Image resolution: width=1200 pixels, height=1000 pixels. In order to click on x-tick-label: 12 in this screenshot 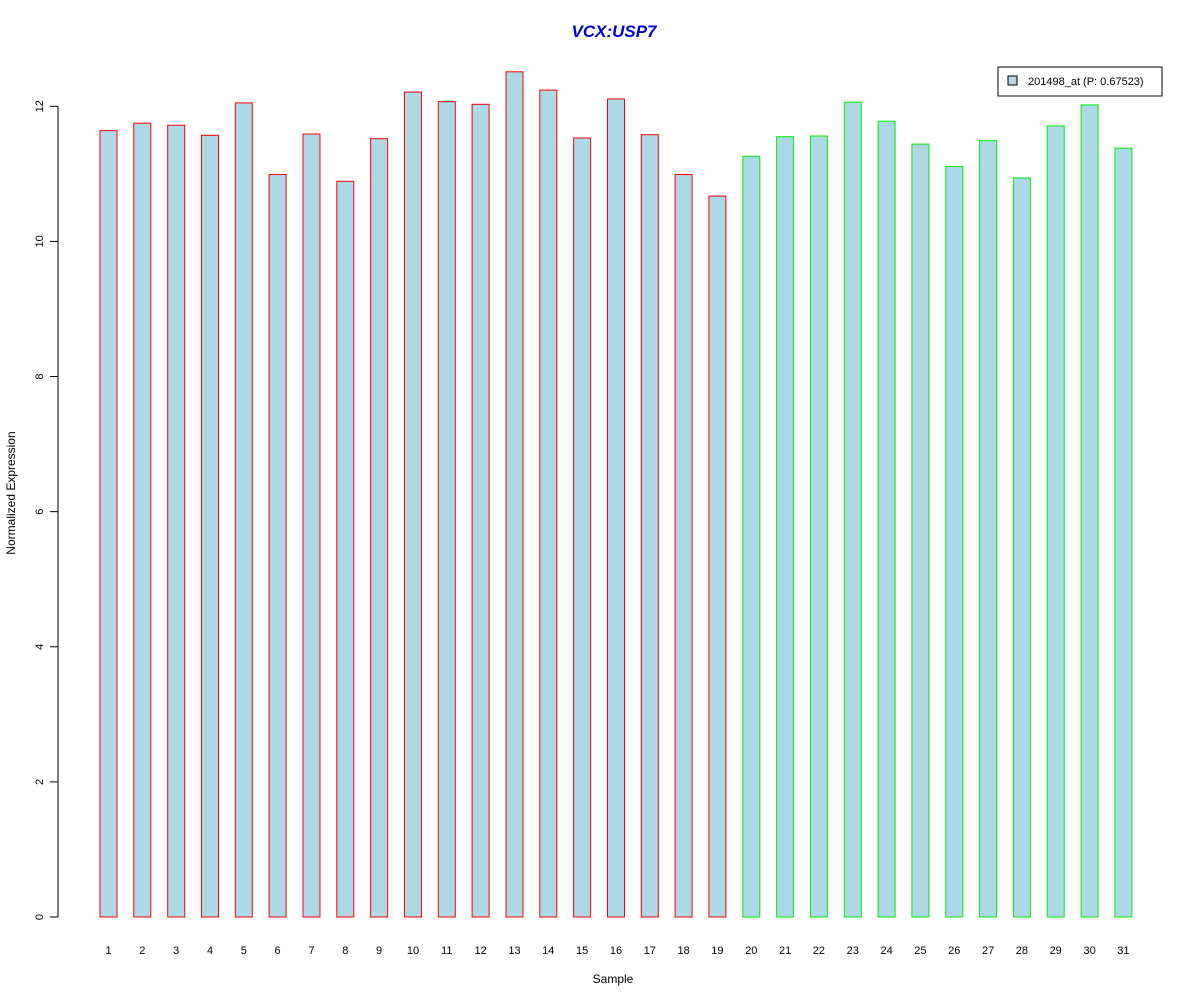, I will do `click(480, 951)`.